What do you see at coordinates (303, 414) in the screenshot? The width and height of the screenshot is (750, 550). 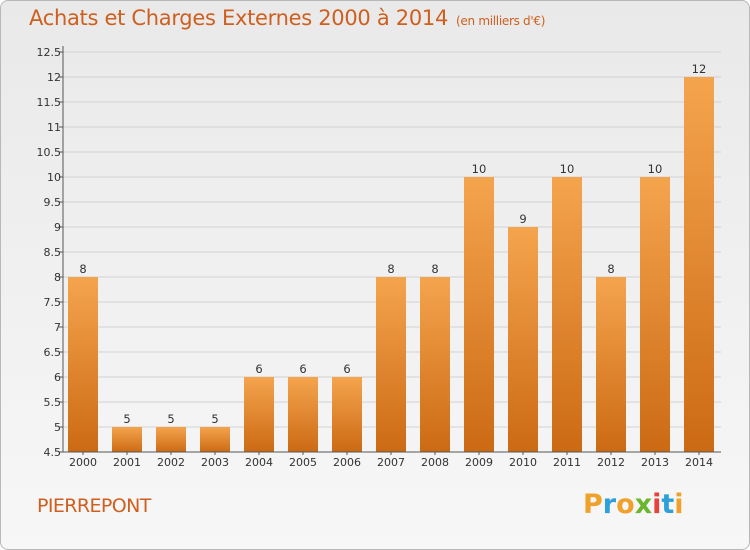 I see `bar-2005` at bounding box center [303, 414].